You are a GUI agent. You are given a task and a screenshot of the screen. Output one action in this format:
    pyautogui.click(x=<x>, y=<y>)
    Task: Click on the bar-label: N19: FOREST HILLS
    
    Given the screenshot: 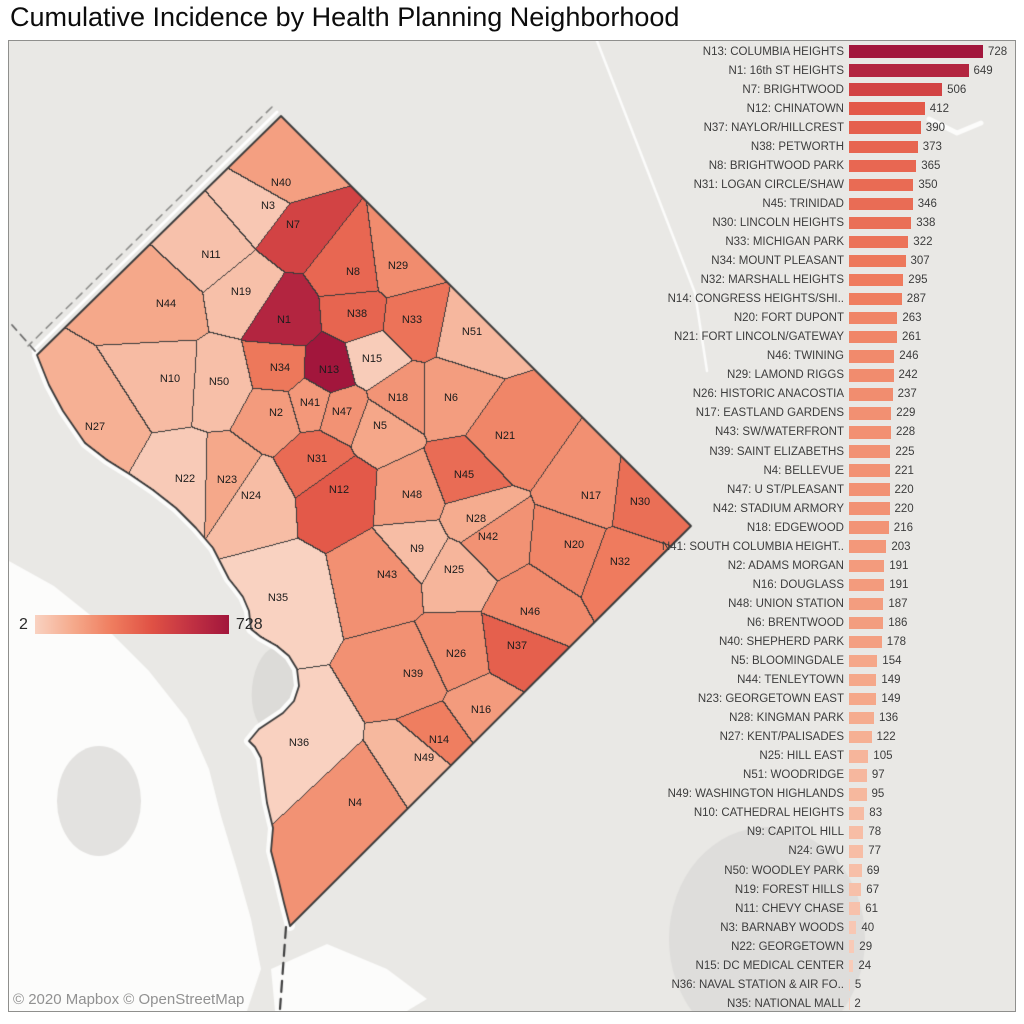 What is the action you would take?
    pyautogui.click(x=789, y=889)
    